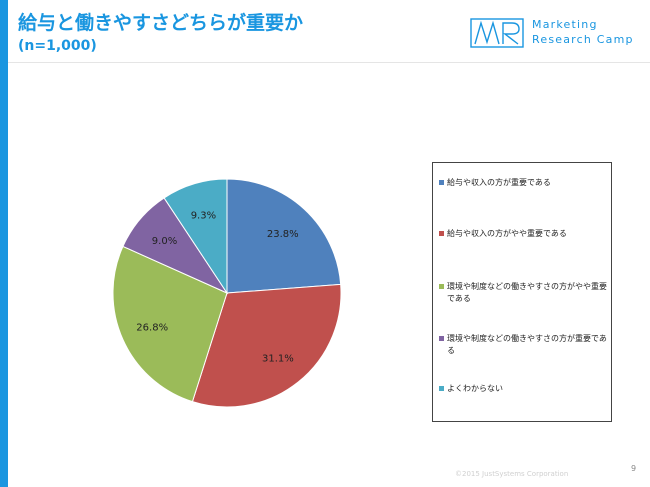  Describe the element at coordinates (161, 23) in the screenshot. I see `page-title: 給与と働きやすさどちらが重要か` at that location.